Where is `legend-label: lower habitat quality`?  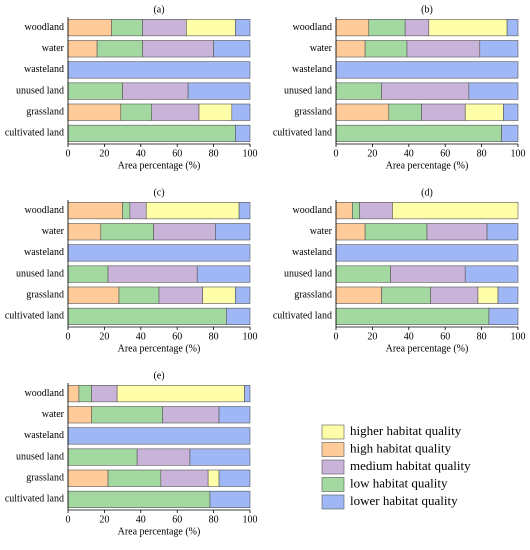 legend-label: lower habitat quality is located at coordinates (404, 500).